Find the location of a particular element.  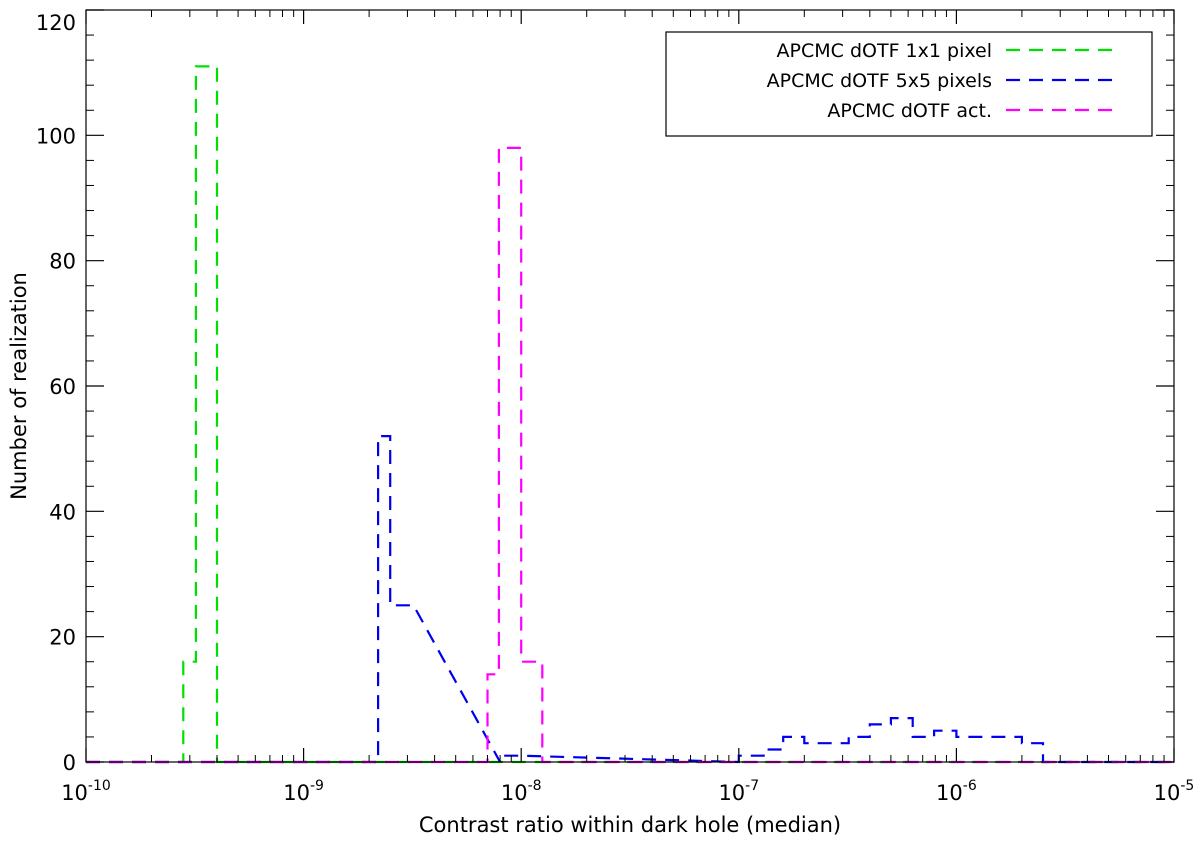

y-tick-label: 100 is located at coordinates (56, 136).